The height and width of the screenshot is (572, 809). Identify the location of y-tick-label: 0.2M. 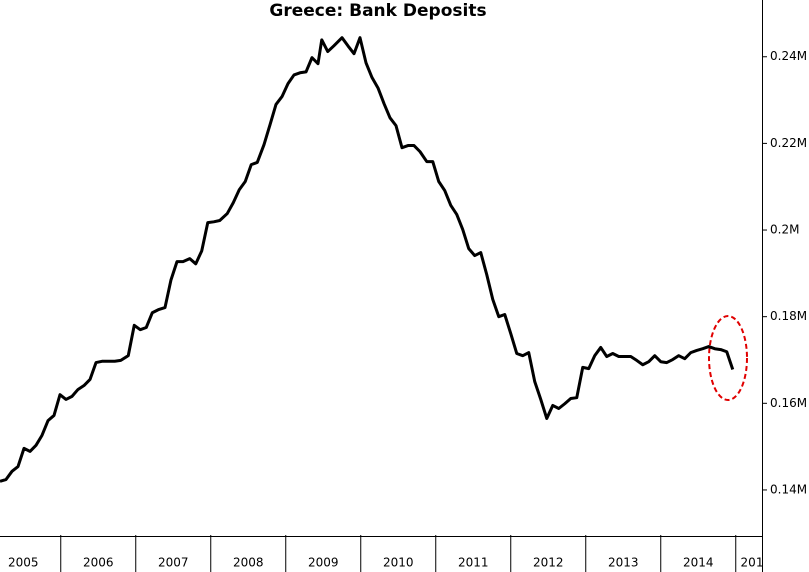
(784, 230).